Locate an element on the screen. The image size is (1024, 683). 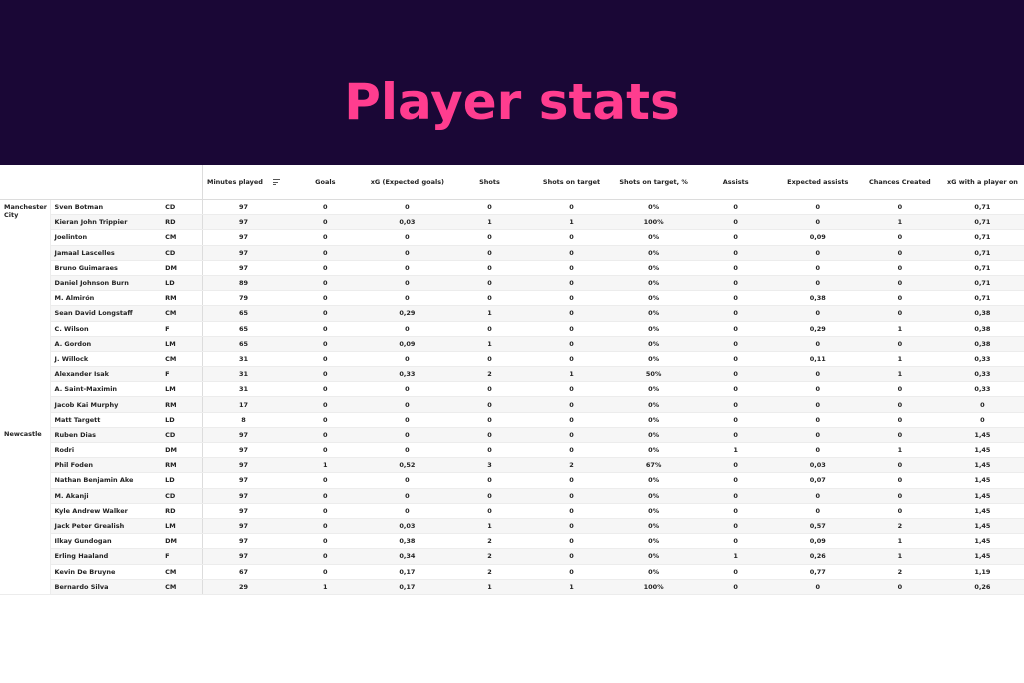
table-row: Bernardo Silva CM 29 1 0,17 1 1 100% 0 0 0 0,26 is located at coordinates (512, 587).